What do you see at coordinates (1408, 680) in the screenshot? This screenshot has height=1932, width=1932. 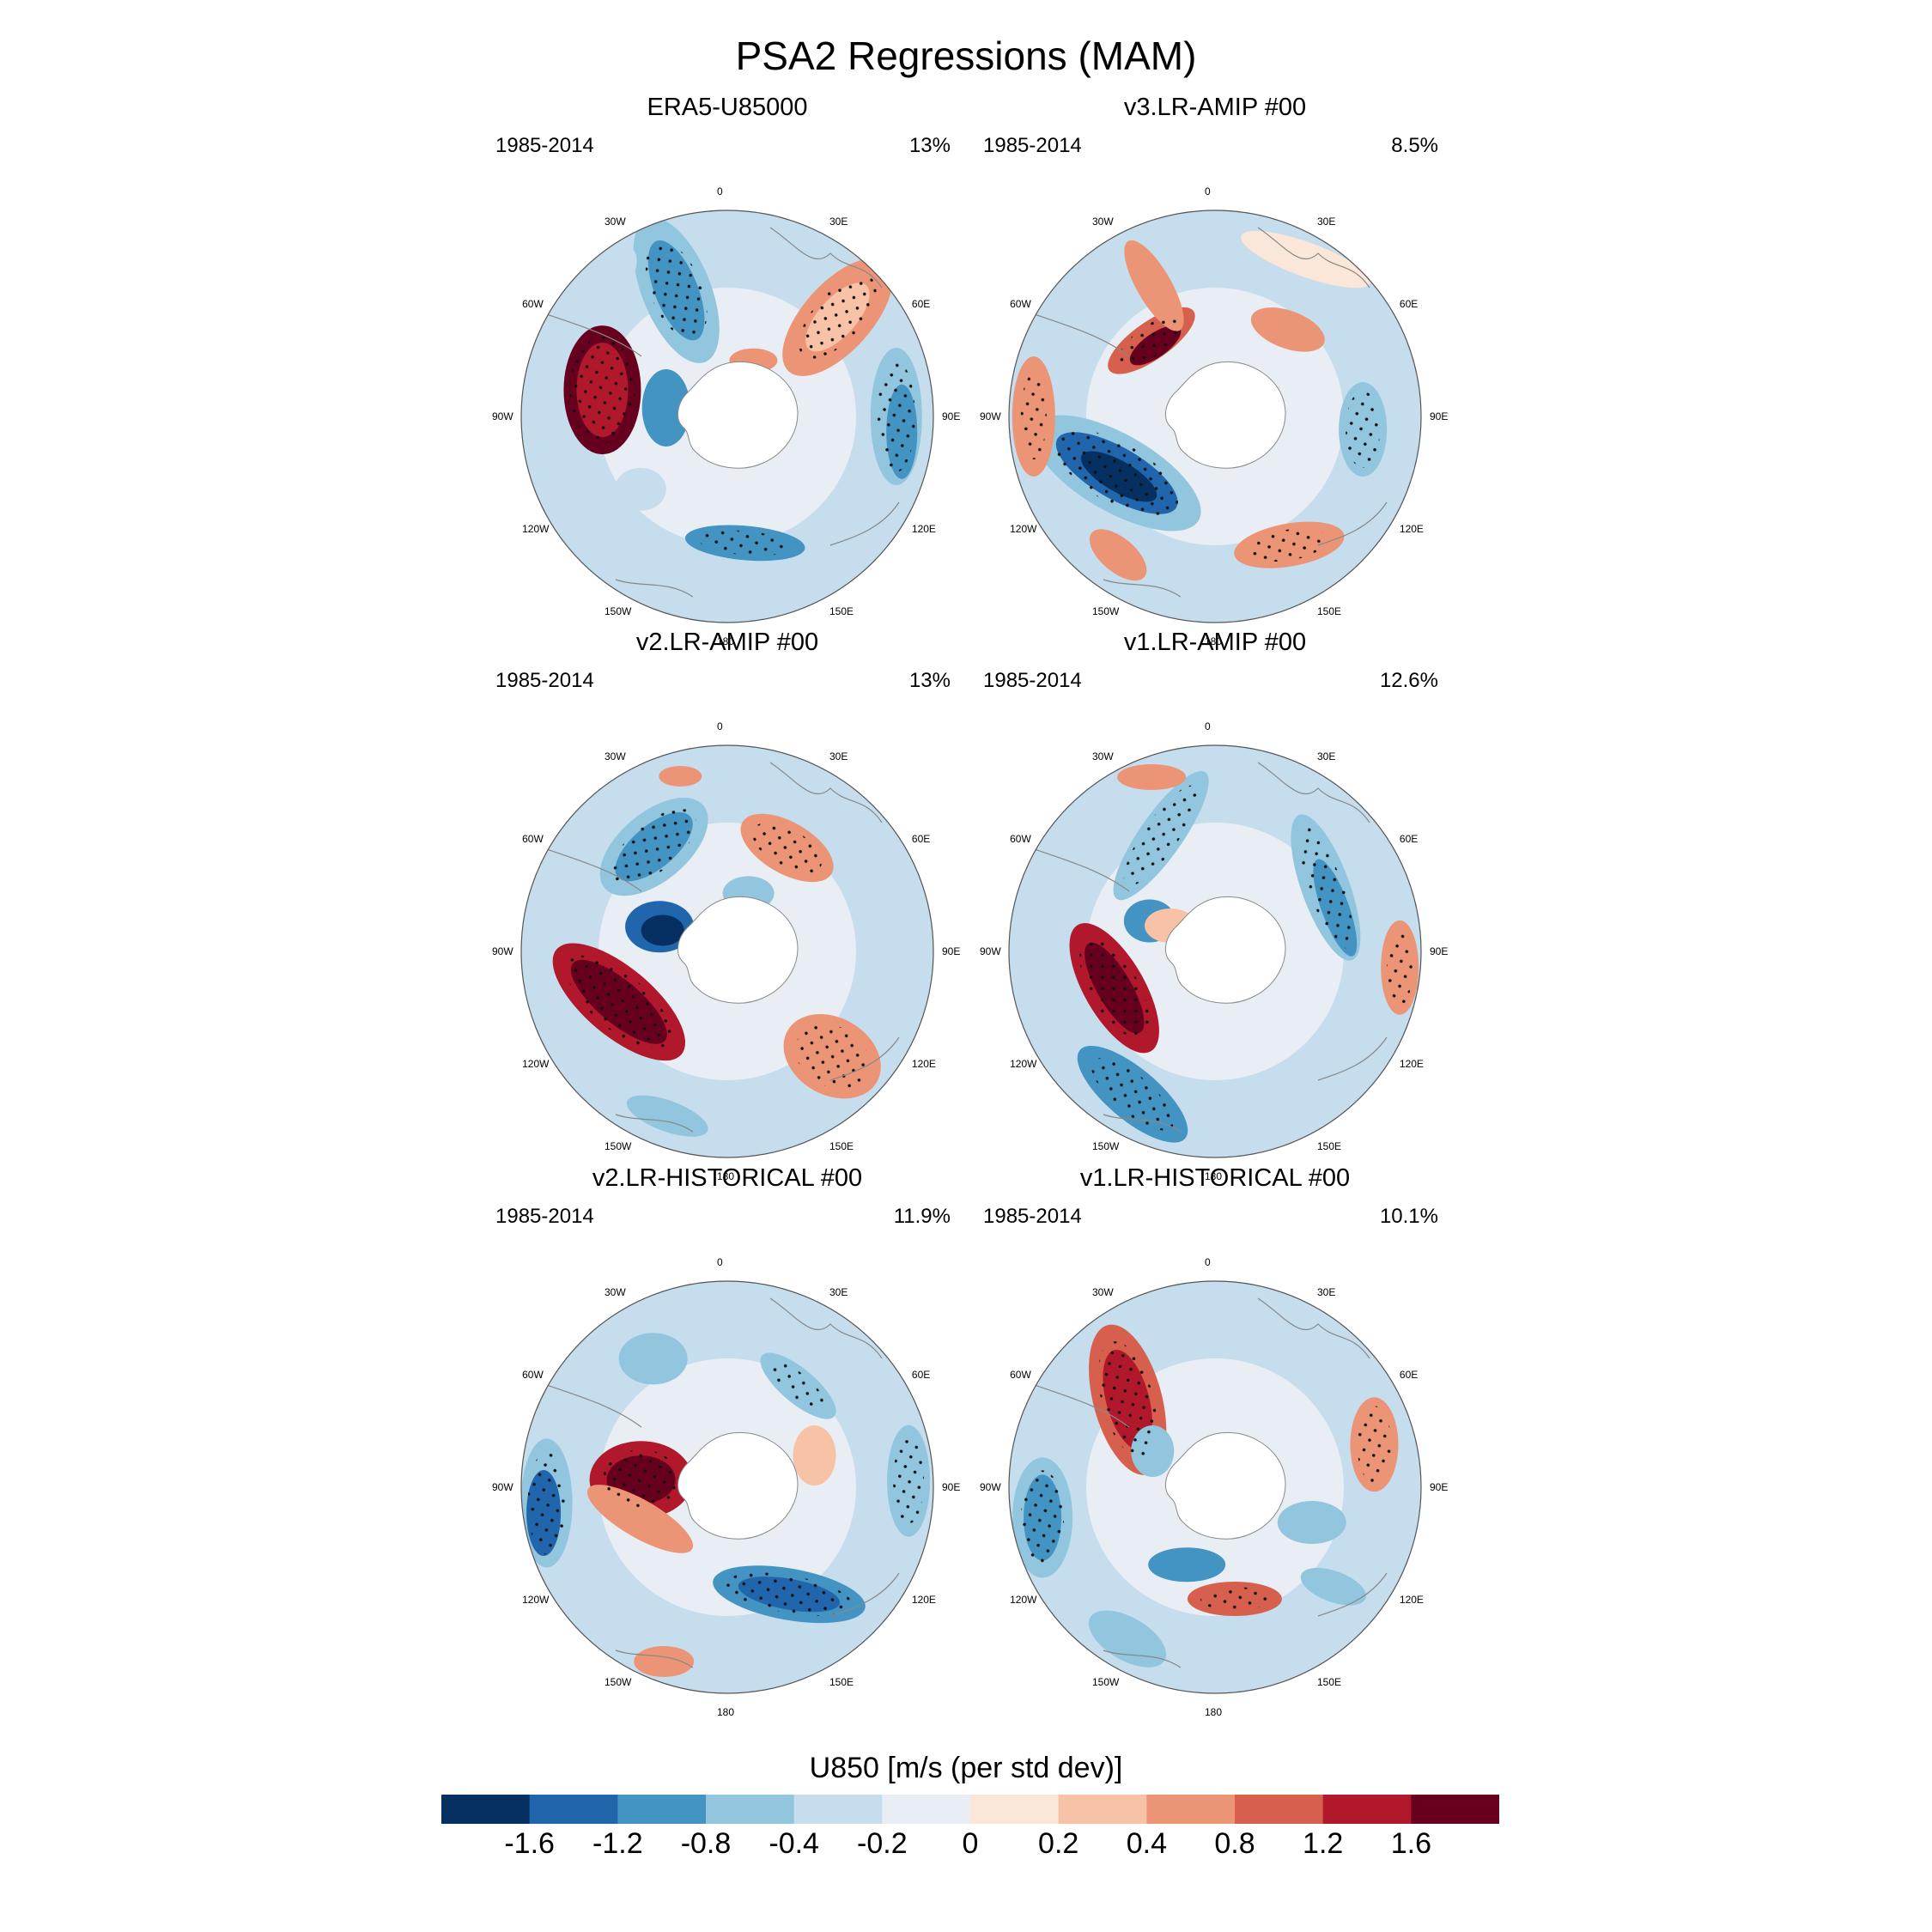 I see `panel-variance-percent: 12.6%` at bounding box center [1408, 680].